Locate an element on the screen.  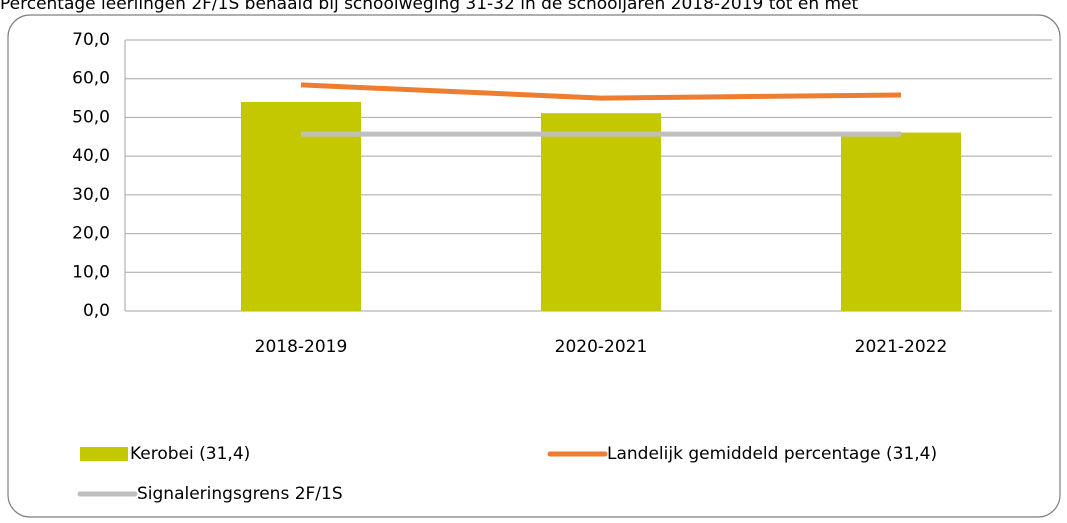
x-tick-label: 2018-2019 is located at coordinates (301, 347).